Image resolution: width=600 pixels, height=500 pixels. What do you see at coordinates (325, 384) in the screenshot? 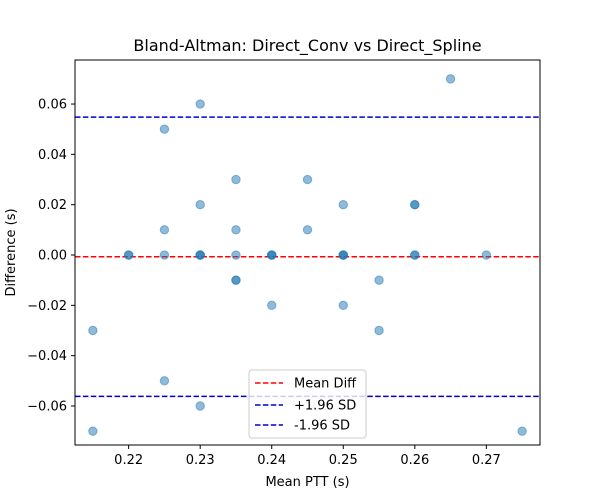
I see `legend-mean-diff-label: Mean Diff` at bounding box center [325, 384].